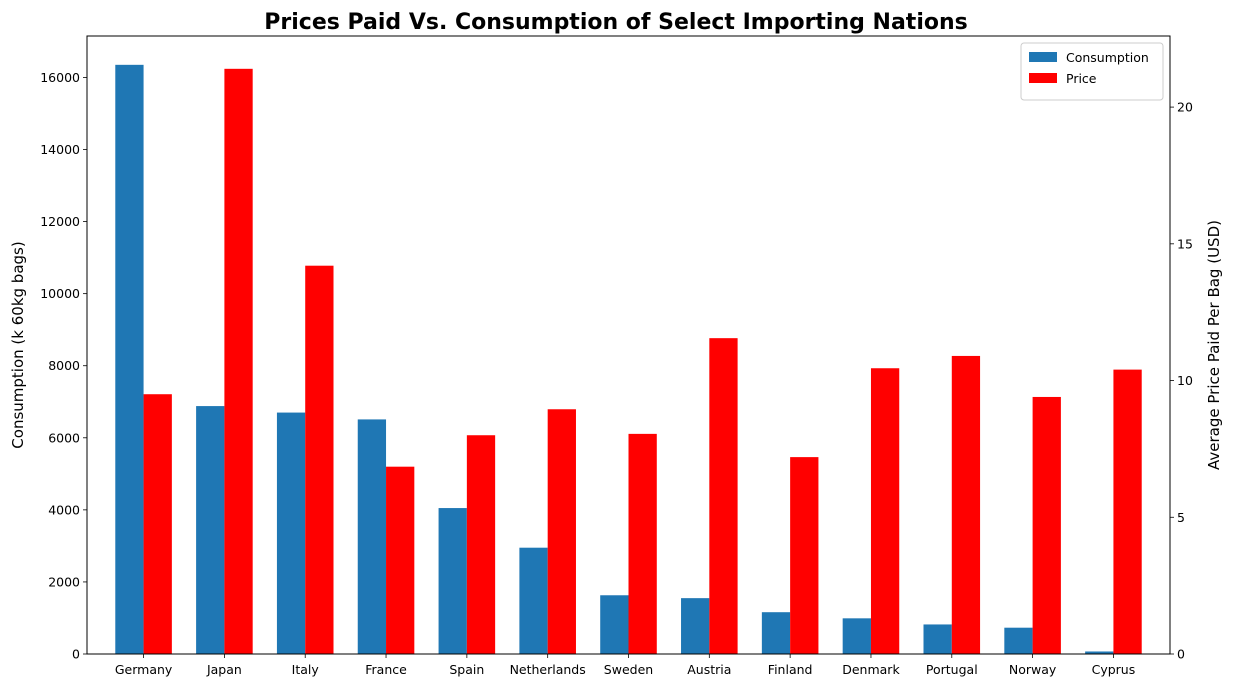  Describe the element at coordinates (1214, 345) in the screenshot. I see `y-axis-right-label: Average Price Paid Per Bag (USD)` at that location.